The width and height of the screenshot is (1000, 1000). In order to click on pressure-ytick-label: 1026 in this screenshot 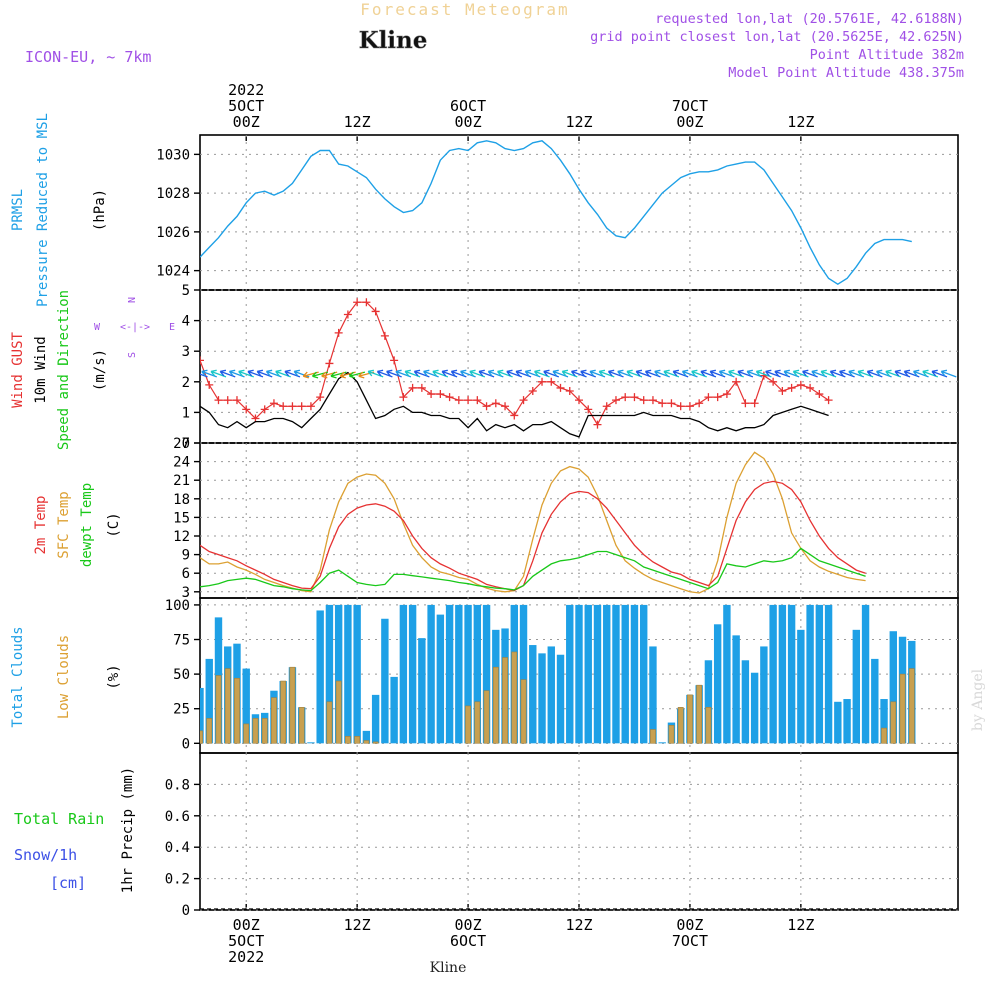, I will do `click(173, 233)`.